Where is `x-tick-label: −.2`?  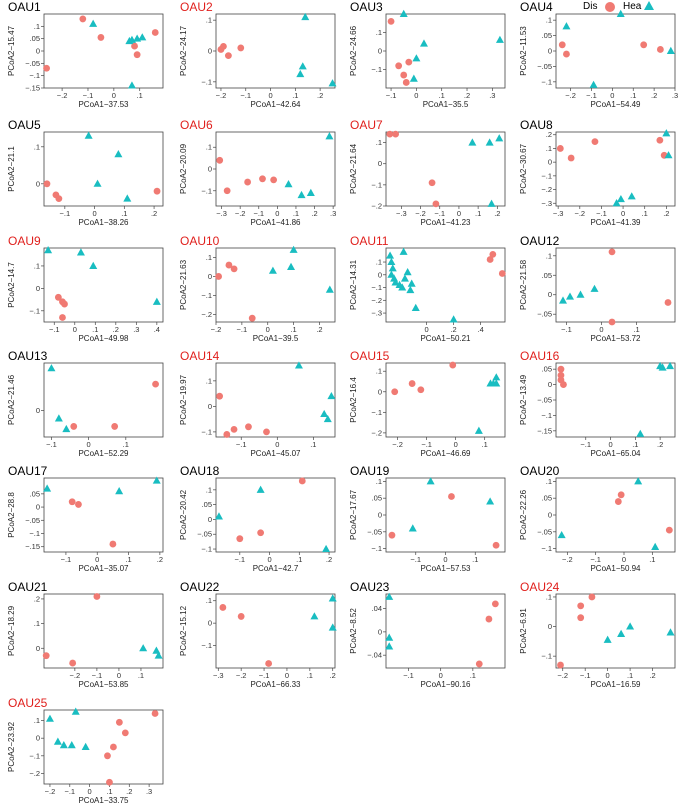
x-tick-label: −.2 is located at coordinates (62, 95).